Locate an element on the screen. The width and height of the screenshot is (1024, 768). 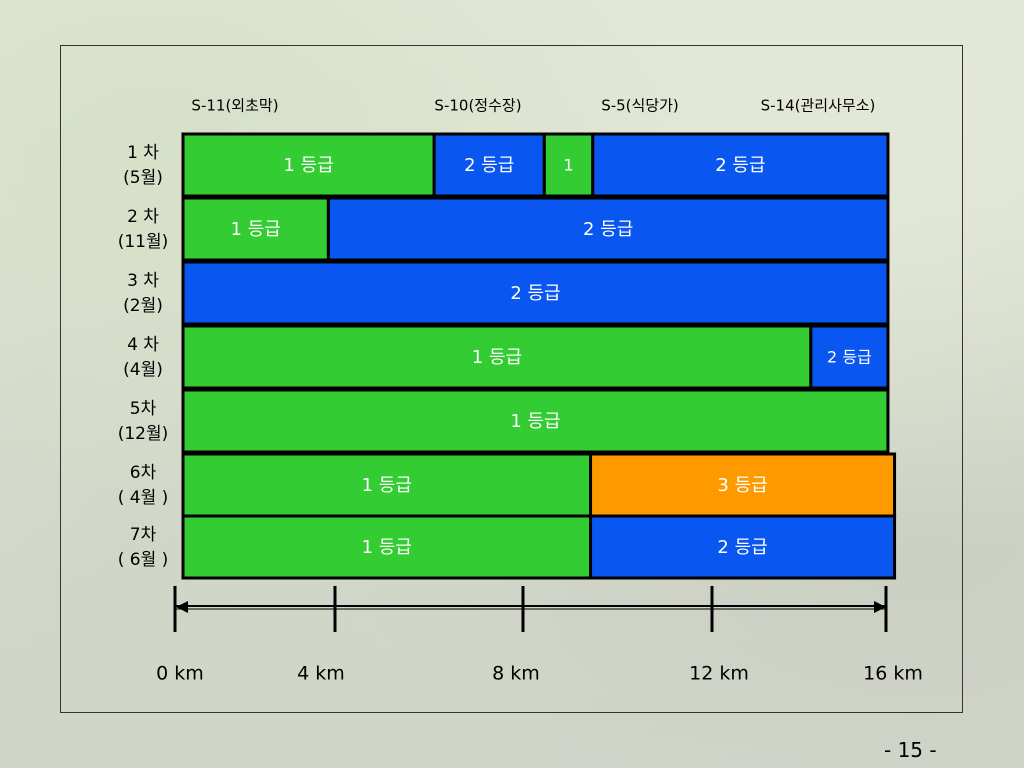
axis-arrow-right is located at coordinates (880, 607).